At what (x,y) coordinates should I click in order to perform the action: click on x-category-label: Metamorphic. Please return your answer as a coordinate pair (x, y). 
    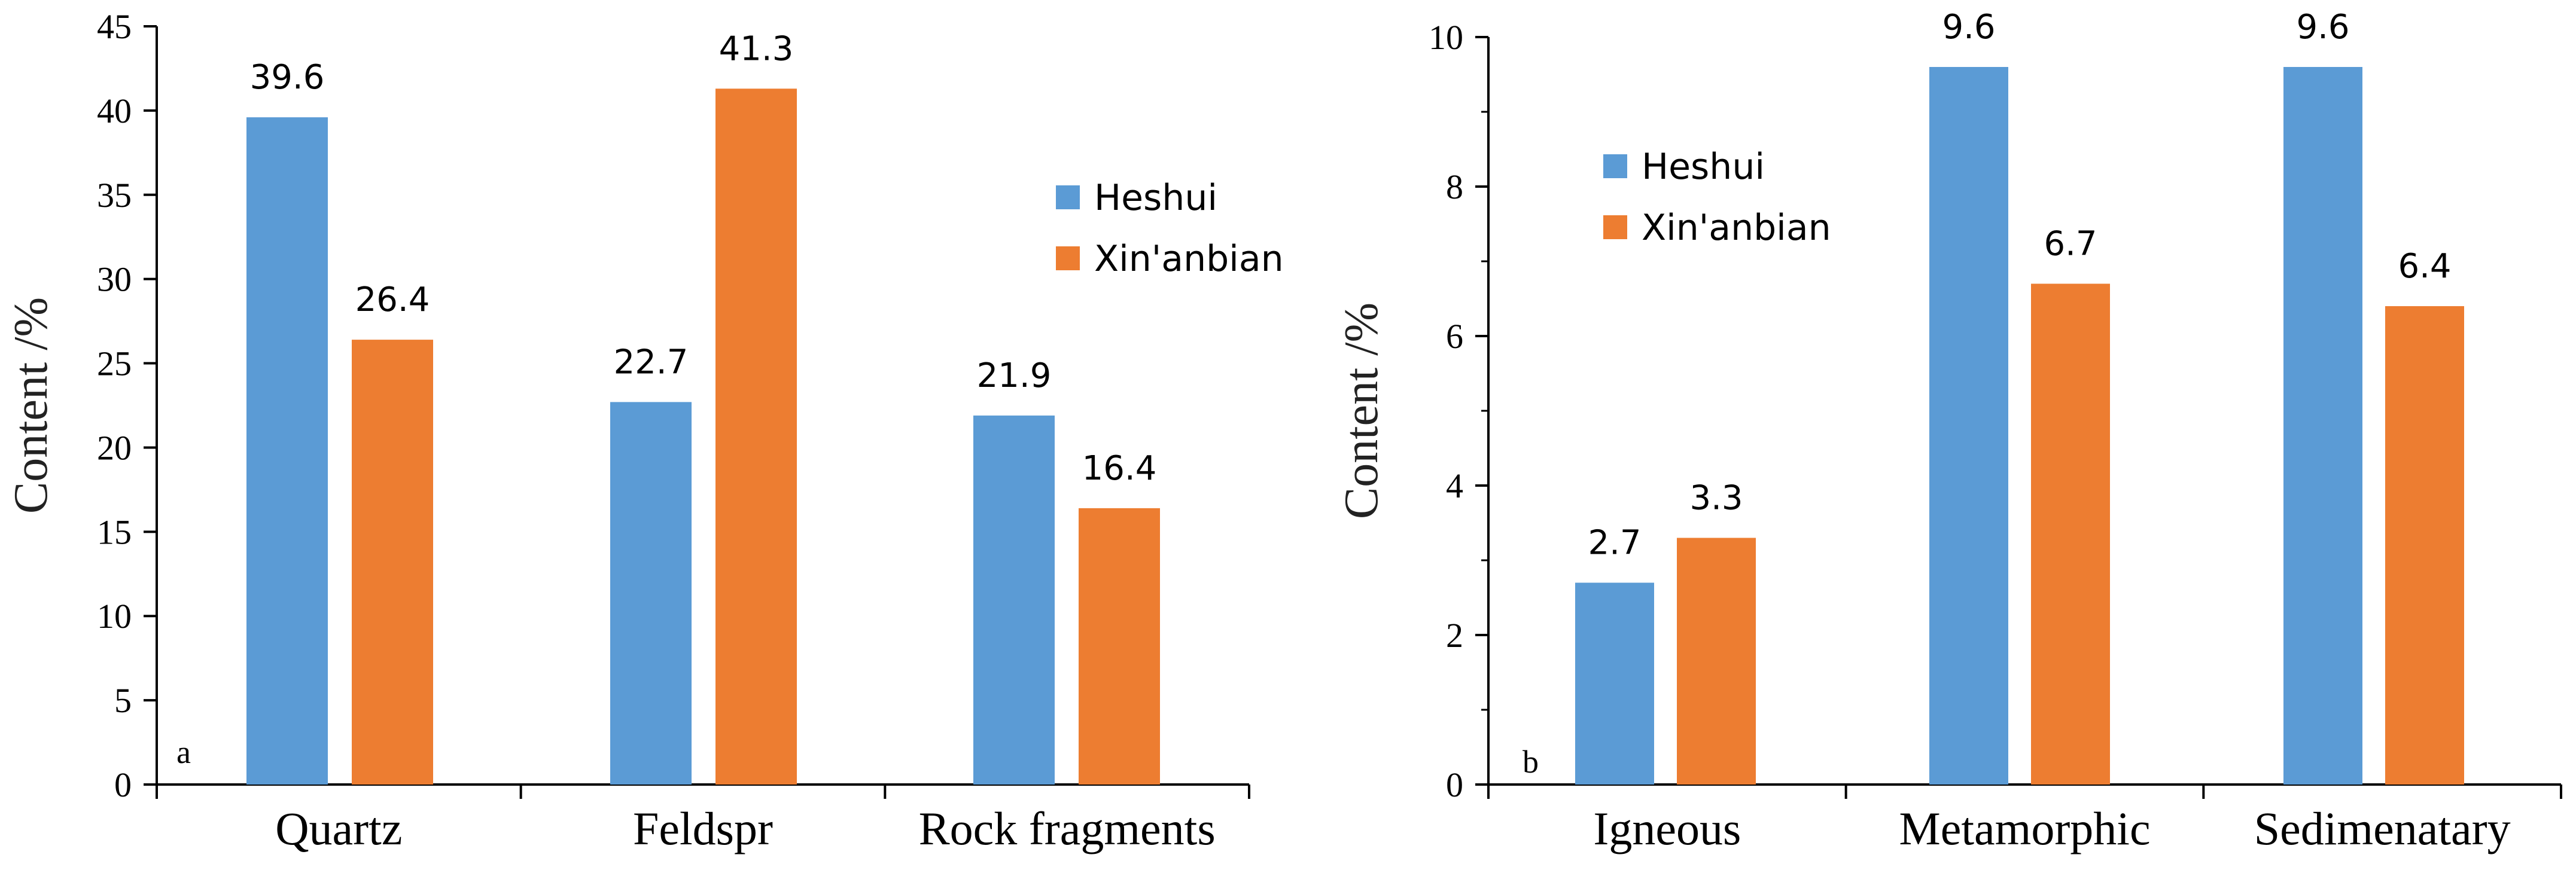
    Looking at the image, I should click on (2024, 828).